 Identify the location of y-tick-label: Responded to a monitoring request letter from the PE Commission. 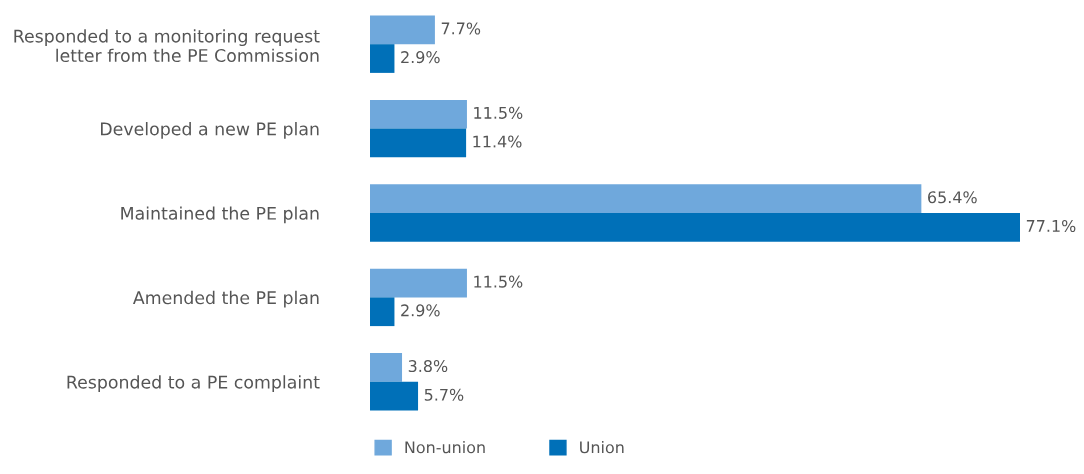
(167, 46).